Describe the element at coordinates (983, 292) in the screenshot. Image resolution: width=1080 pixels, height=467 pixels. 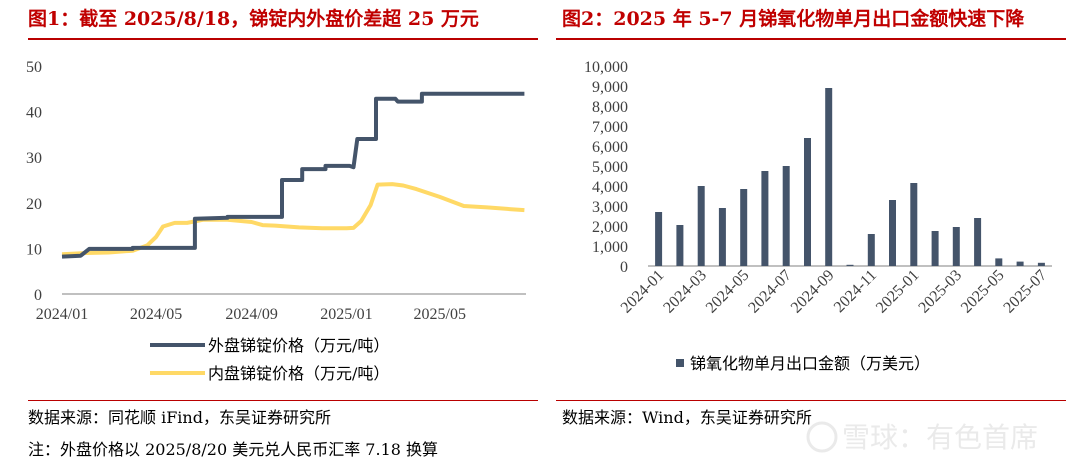
I see `x-tick-label: 2025-05` at that location.